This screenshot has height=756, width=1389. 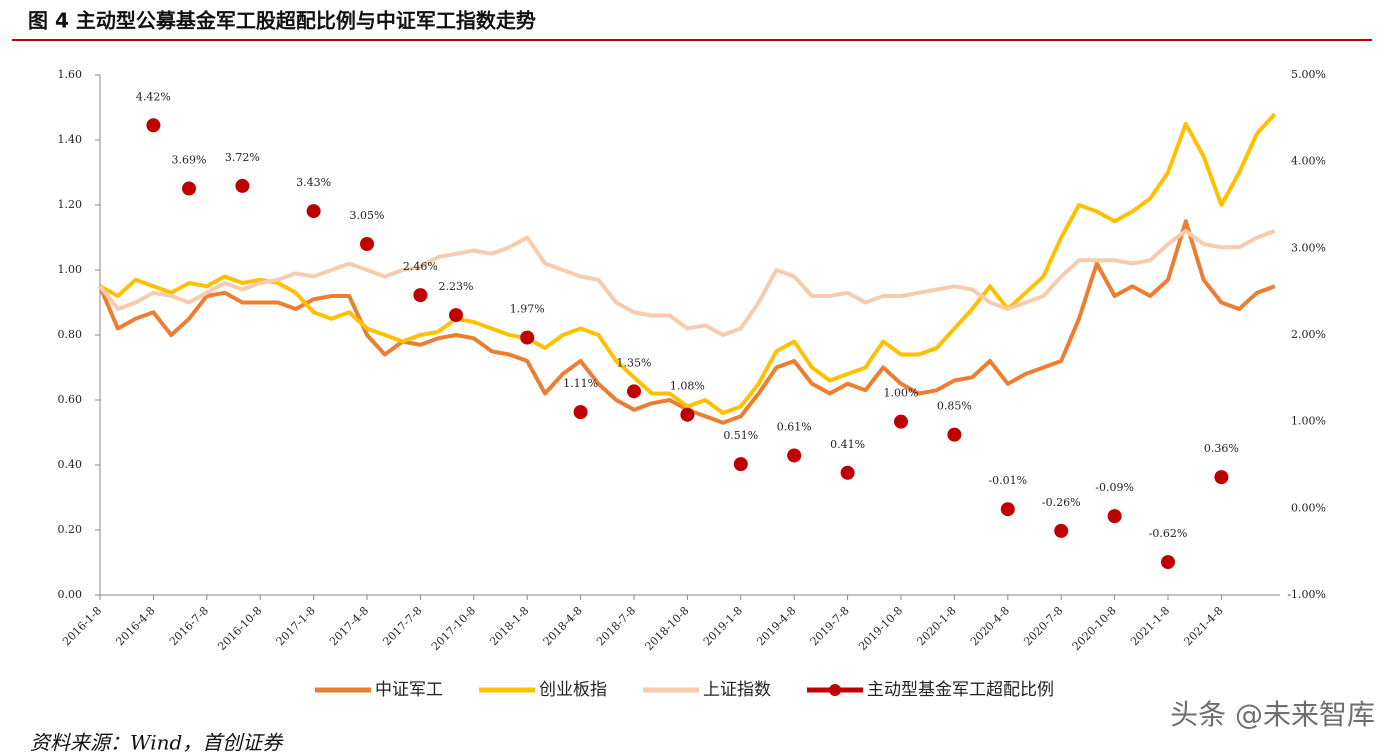 What do you see at coordinates (242, 157) in the screenshot?
I see `data-label: 3.72%` at bounding box center [242, 157].